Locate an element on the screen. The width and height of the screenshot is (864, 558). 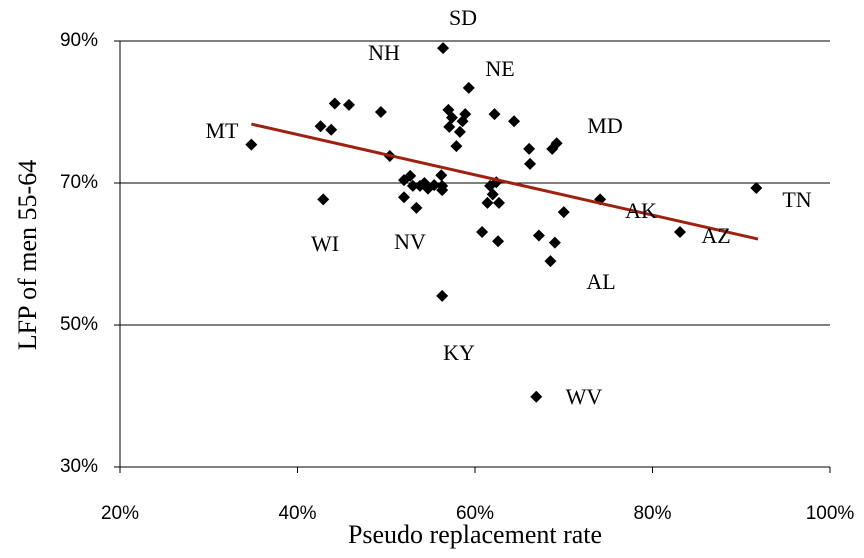
x-tick-label: 100% is located at coordinates (830, 513).